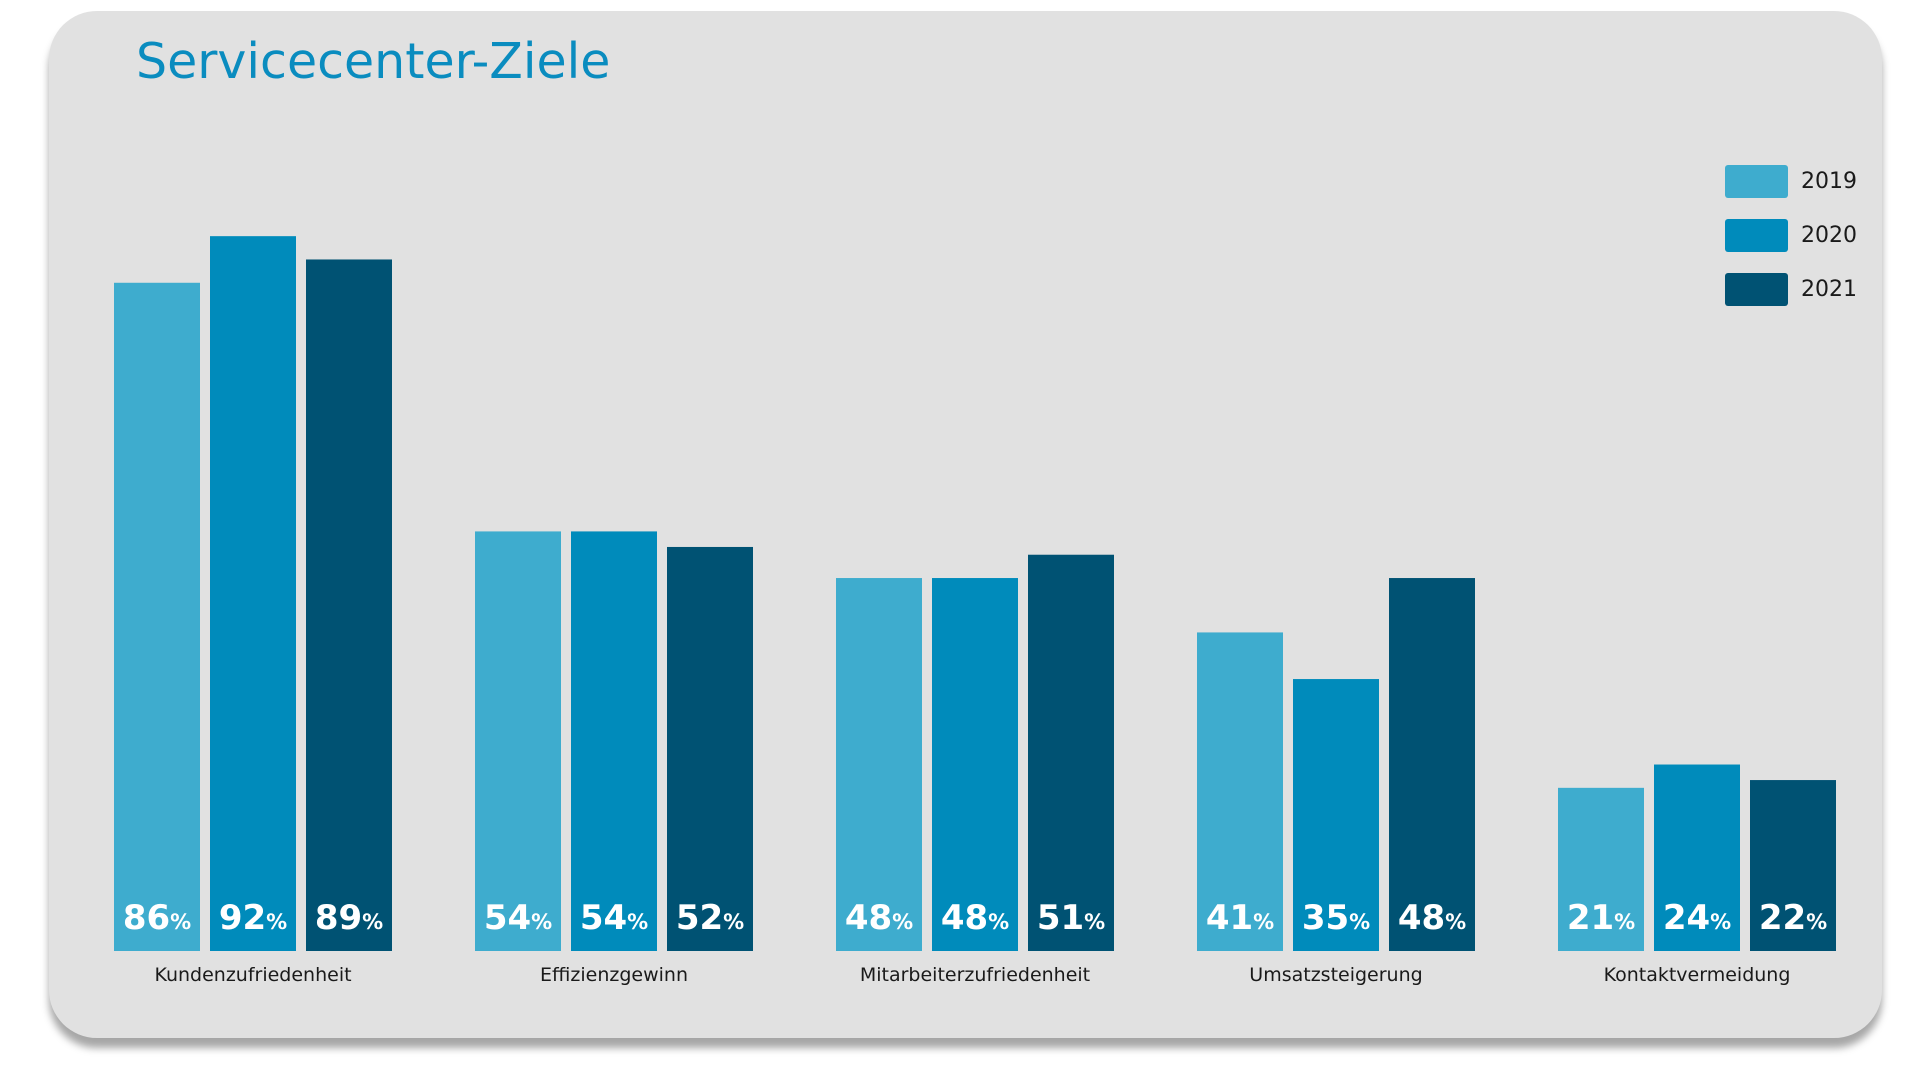 The image size is (1920, 1080). Describe the element at coordinates (710, 918) in the screenshot. I see `value-label-effizienzgewinn-2021: 52%` at that location.